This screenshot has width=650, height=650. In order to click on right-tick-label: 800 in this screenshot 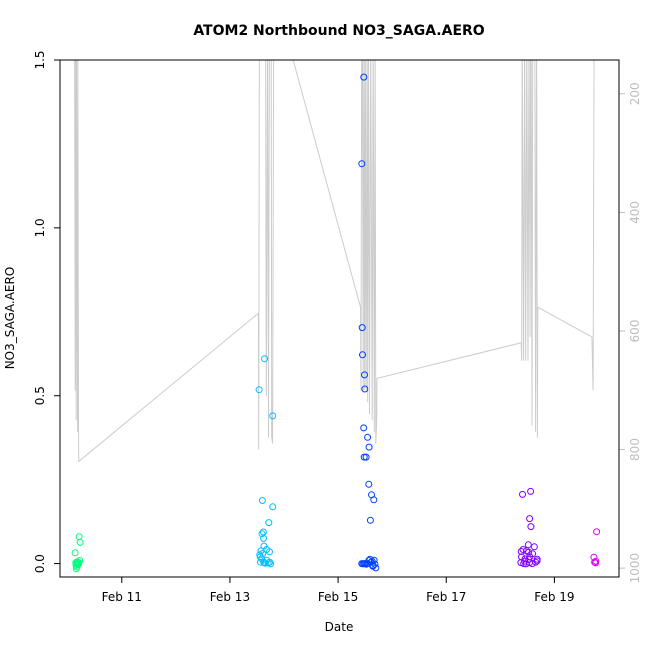, I will do `click(635, 449)`.